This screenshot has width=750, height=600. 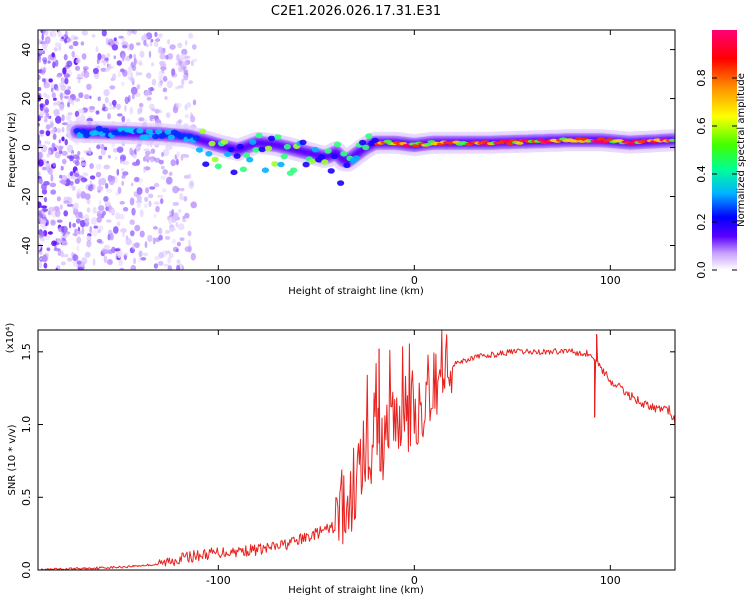 I want to click on snr-y-label: SNR (10 * v/v), so click(x=12, y=459).